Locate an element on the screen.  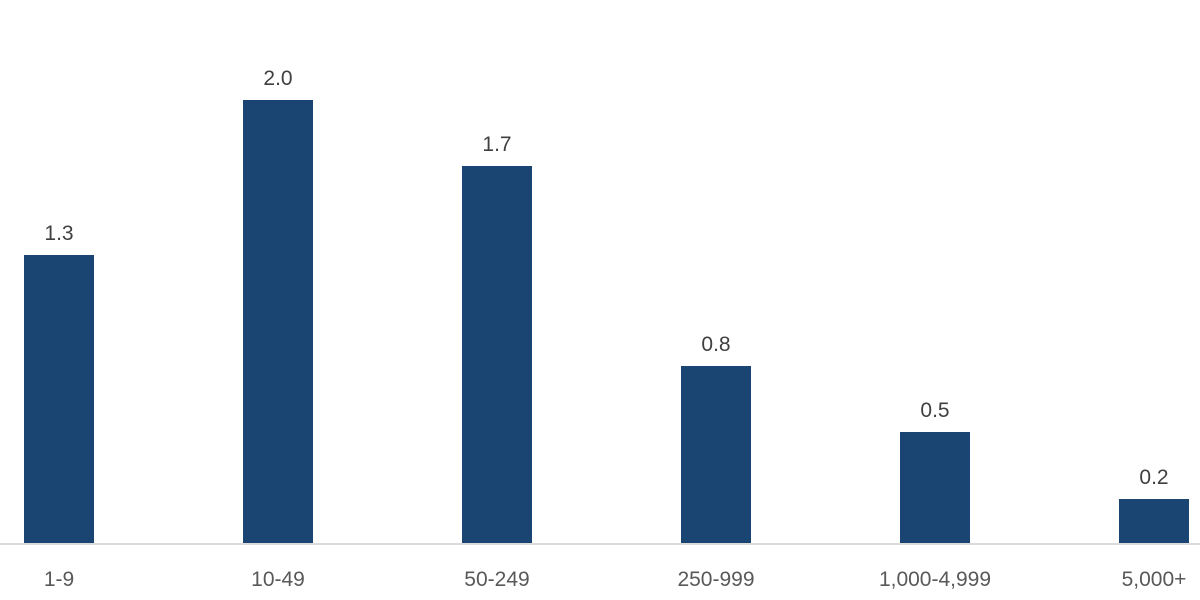
x-axis-tick-label: 10-49 is located at coordinates (278, 579).